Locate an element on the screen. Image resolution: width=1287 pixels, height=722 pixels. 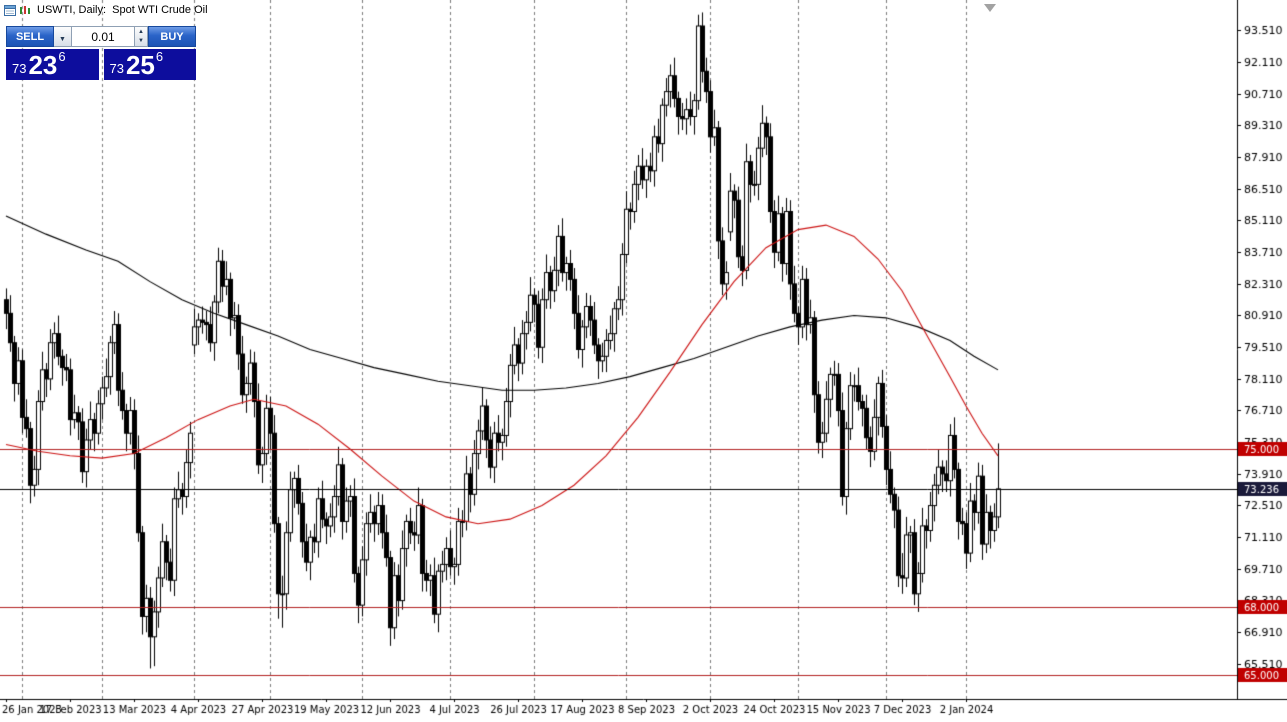
volume-spinner: ▲ ▼ is located at coordinates (141, 36).